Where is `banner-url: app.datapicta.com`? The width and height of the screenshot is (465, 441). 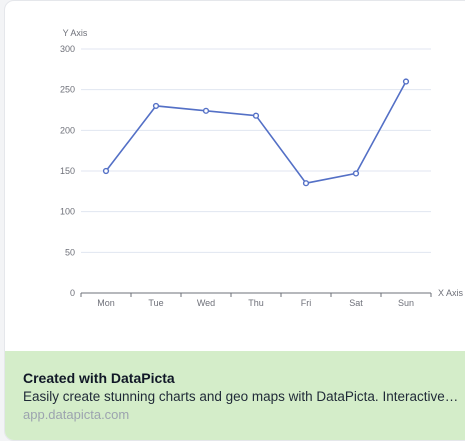 banner-url: app.datapicta.com is located at coordinates (76, 414).